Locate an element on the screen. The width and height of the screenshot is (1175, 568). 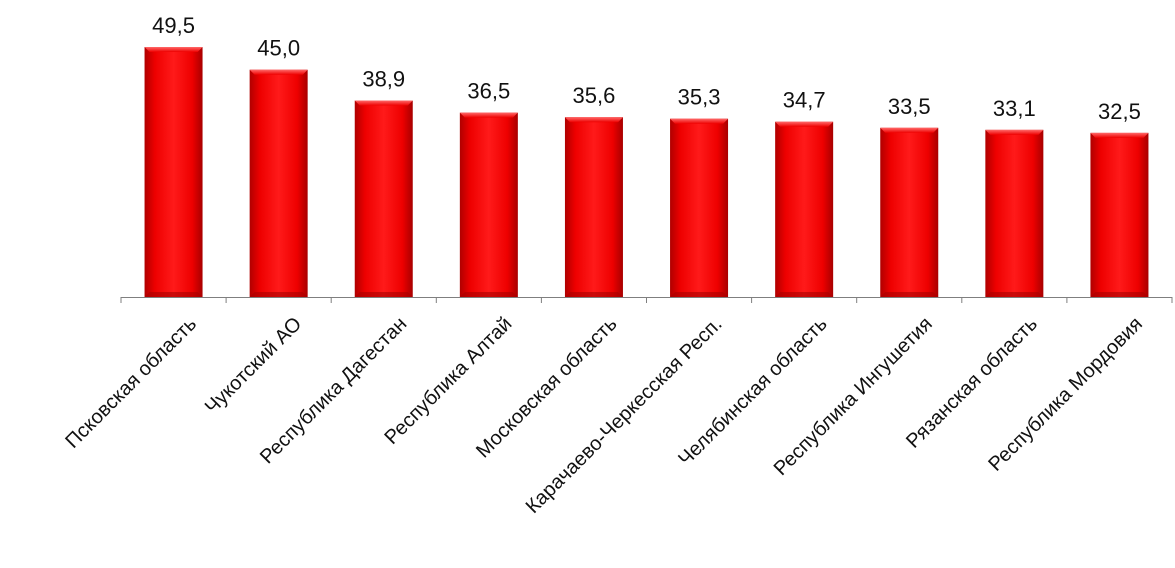
category-label: Карачаево-Черкесская Респ. is located at coordinates (624, 415).